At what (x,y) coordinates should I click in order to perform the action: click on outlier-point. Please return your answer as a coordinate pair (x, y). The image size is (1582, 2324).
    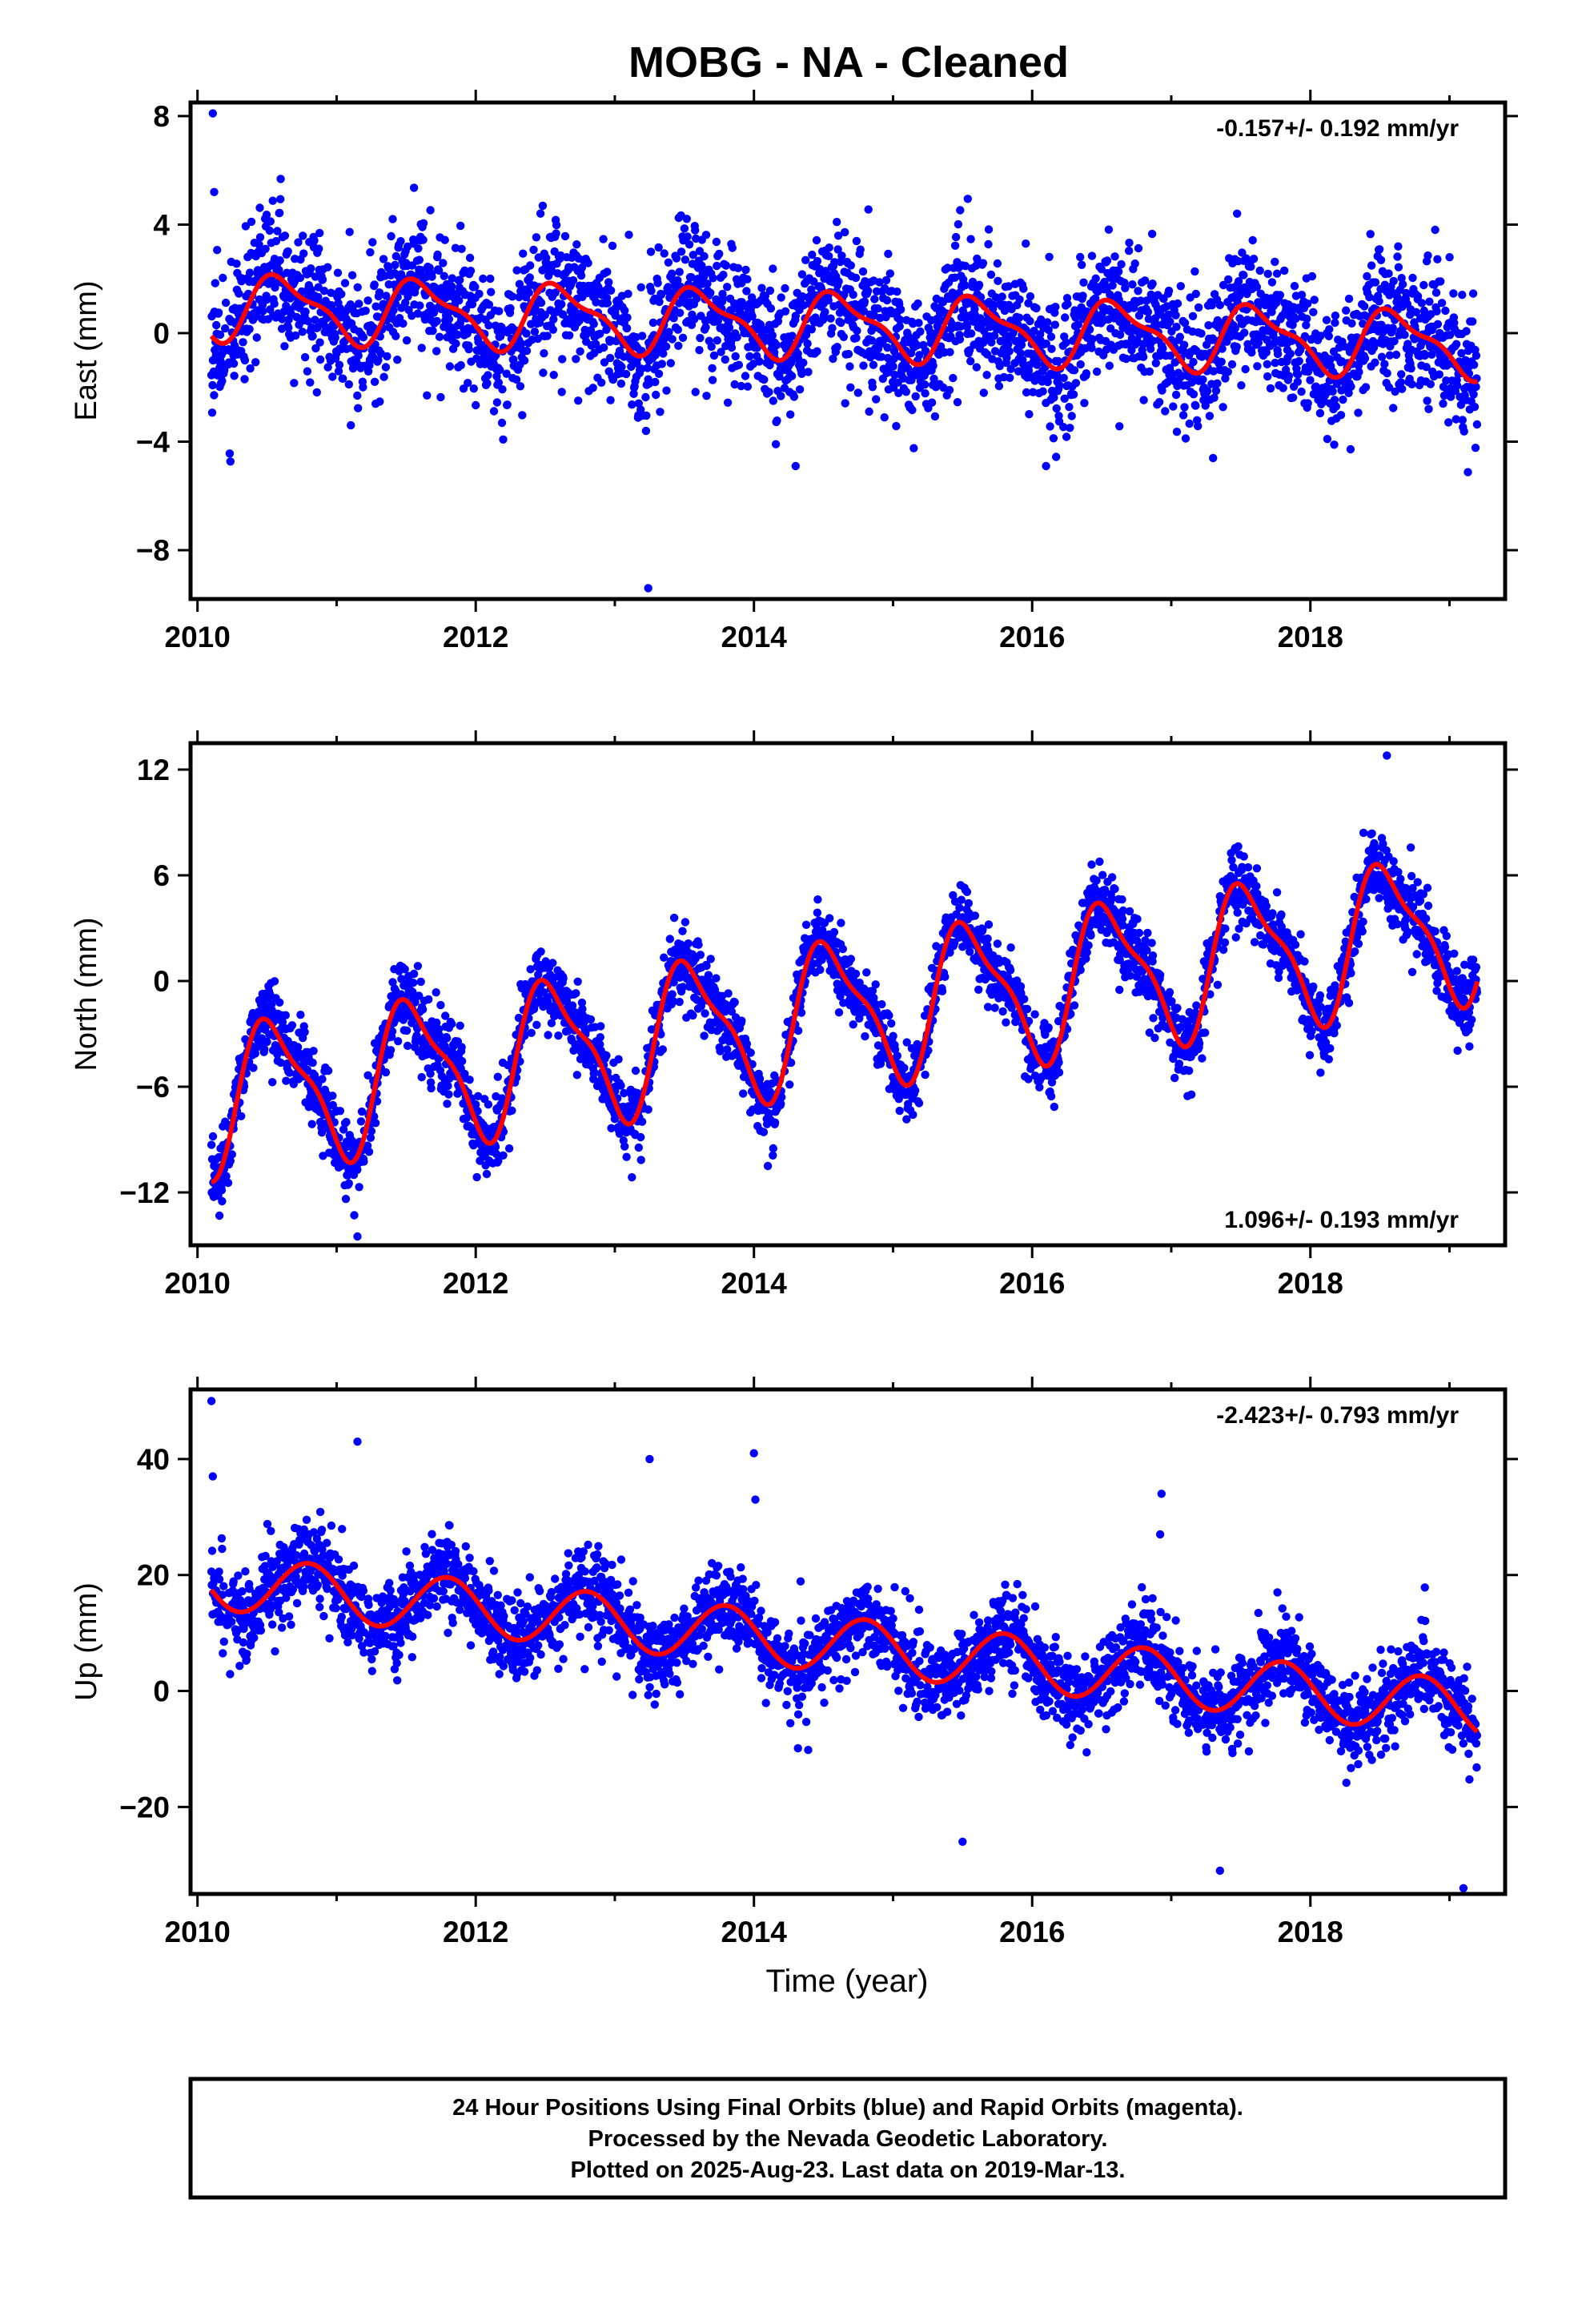
    Looking at the image, I should click on (648, 588).